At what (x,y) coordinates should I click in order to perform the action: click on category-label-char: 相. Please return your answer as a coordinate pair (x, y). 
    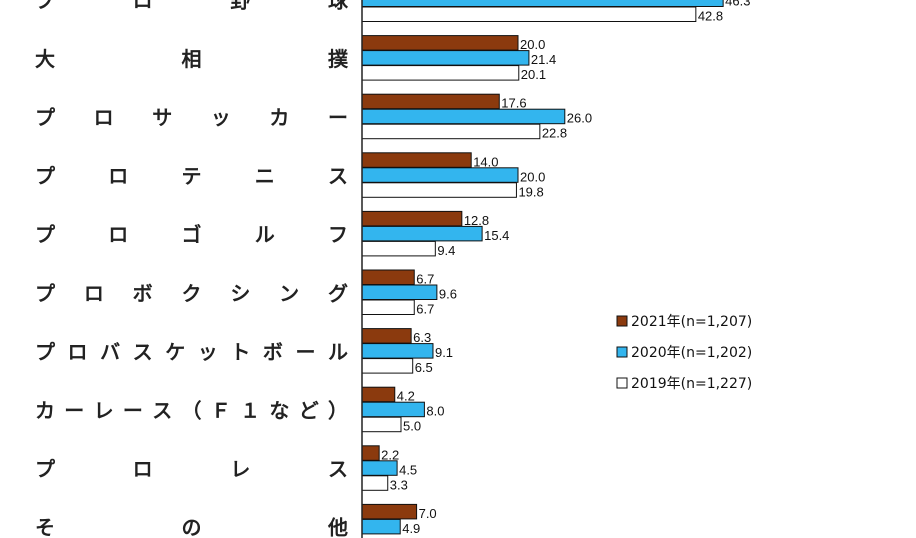
    Looking at the image, I should click on (192, 59).